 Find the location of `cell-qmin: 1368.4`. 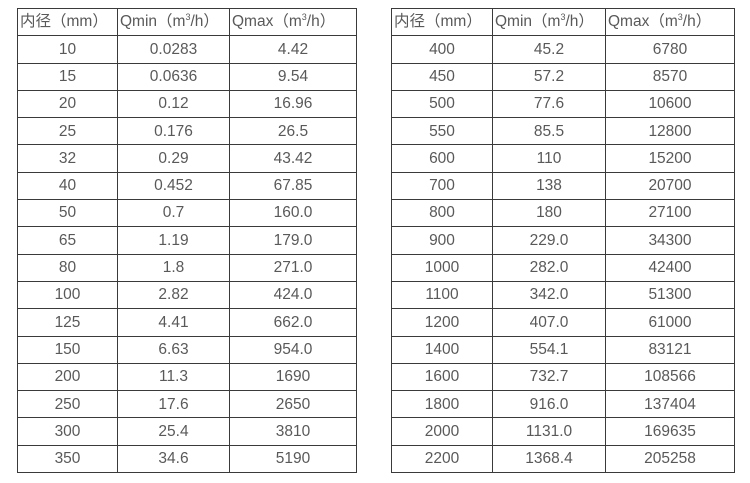

cell-qmin: 1368.4 is located at coordinates (549, 459).